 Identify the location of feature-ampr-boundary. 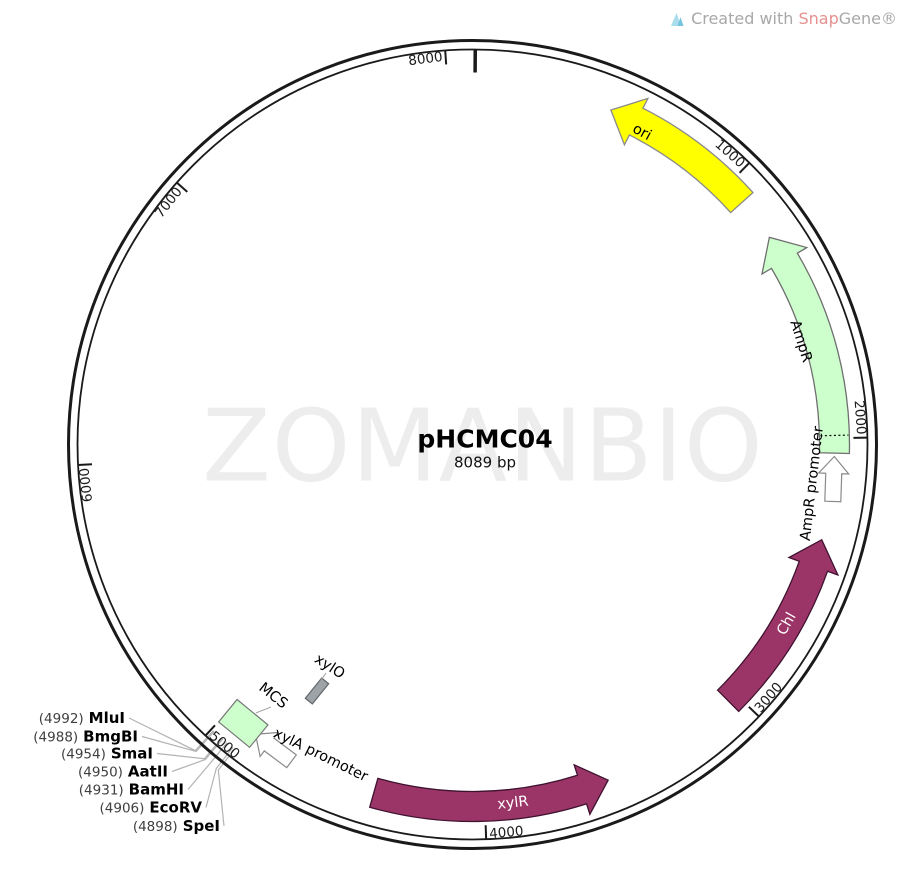
(834, 435).